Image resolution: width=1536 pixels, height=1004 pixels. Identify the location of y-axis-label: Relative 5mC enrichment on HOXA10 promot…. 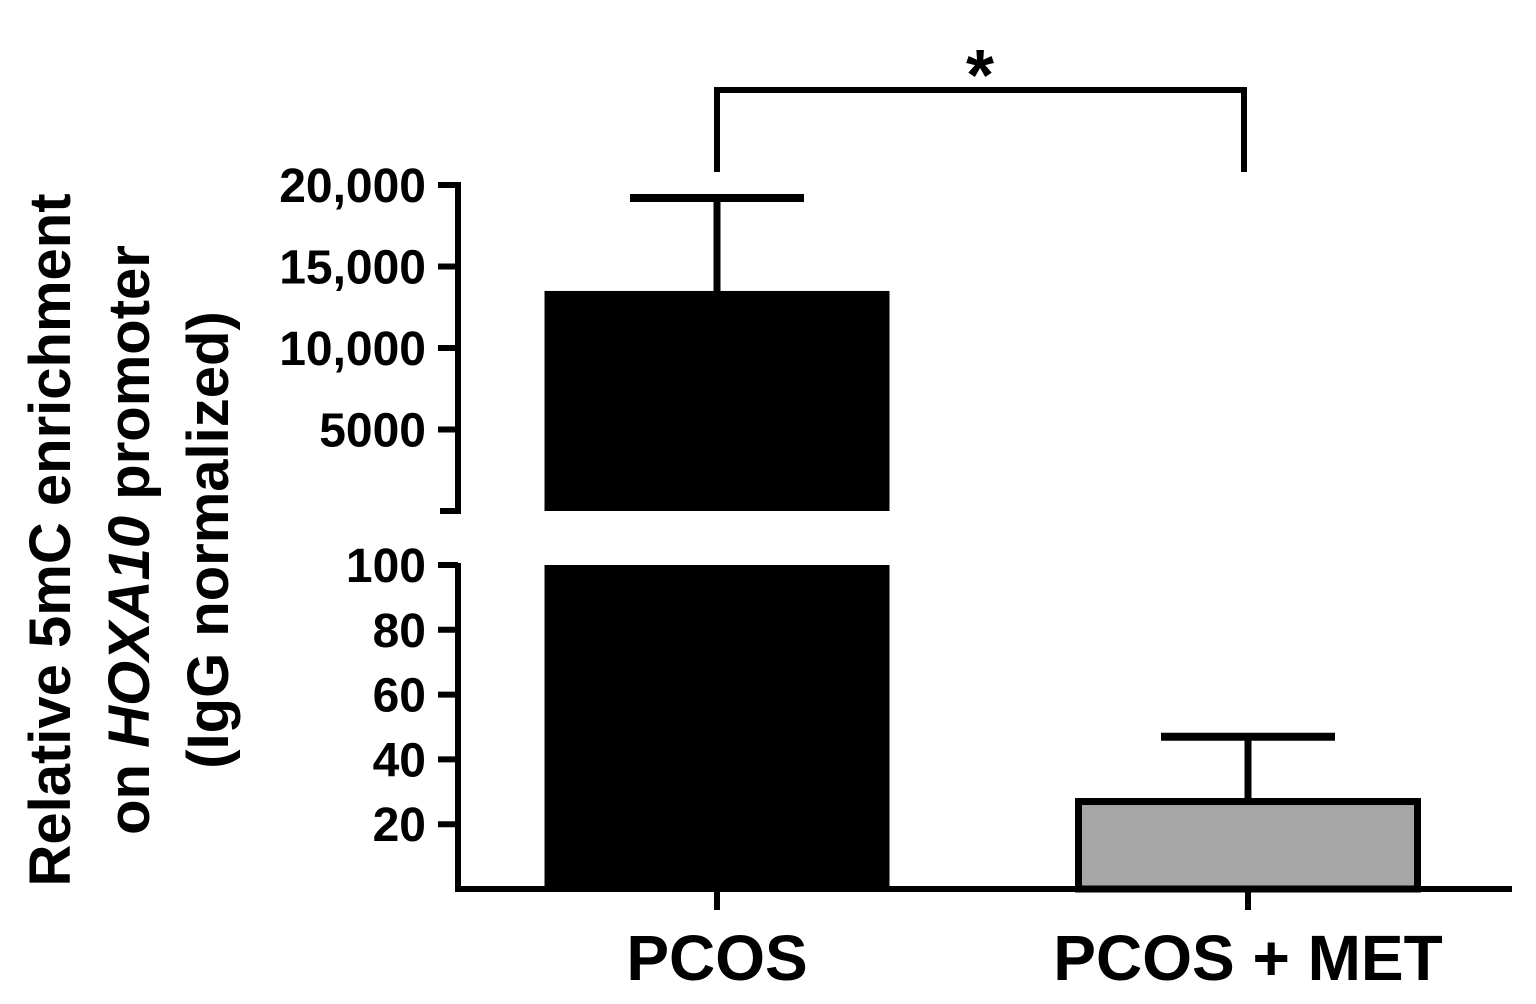
(129, 539).